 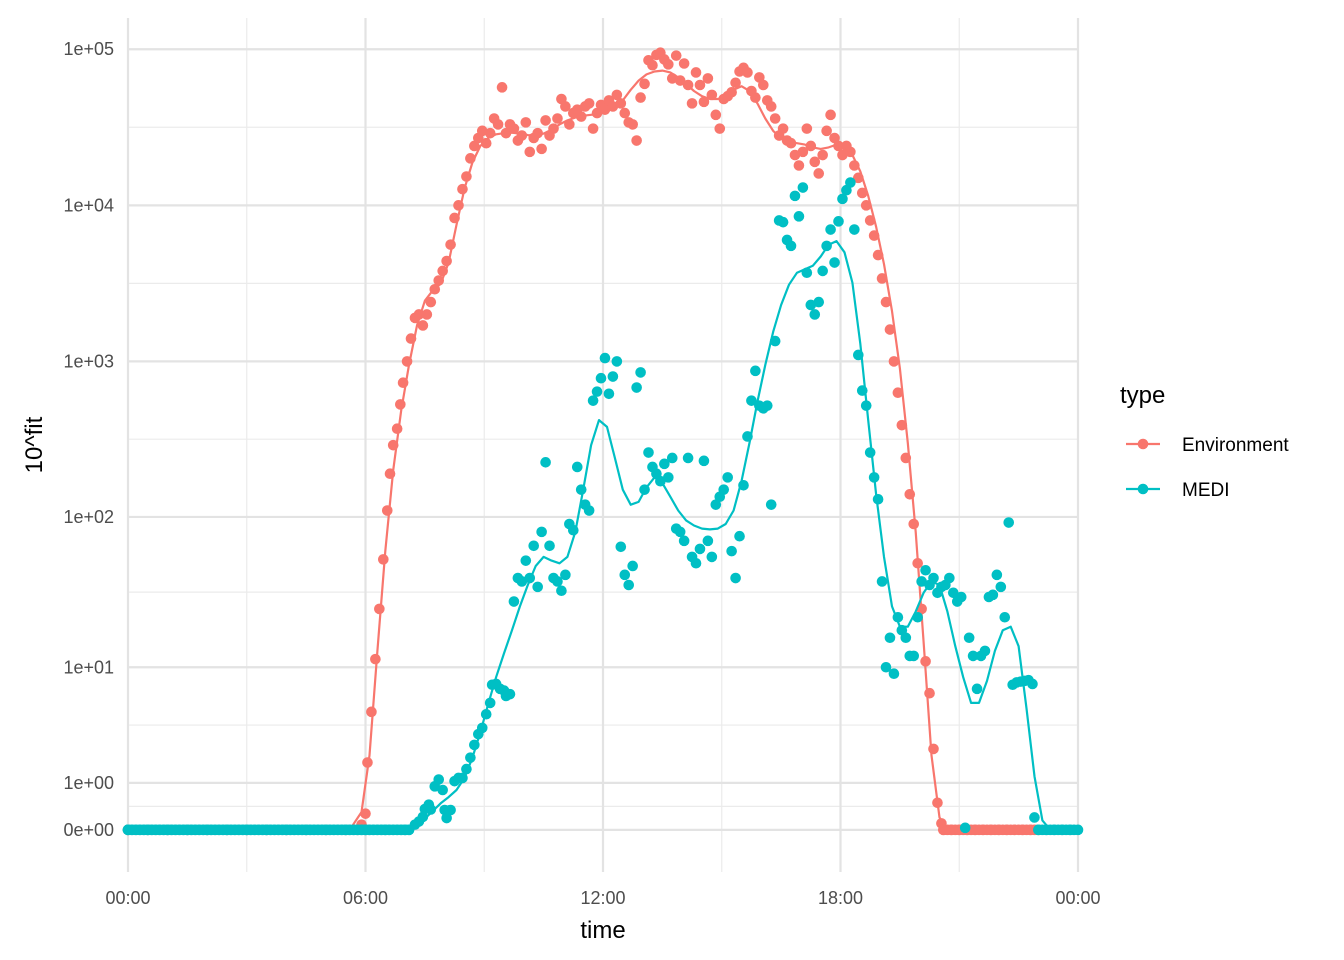 I want to click on y-tick-label: 1e+04, so click(x=88, y=205).